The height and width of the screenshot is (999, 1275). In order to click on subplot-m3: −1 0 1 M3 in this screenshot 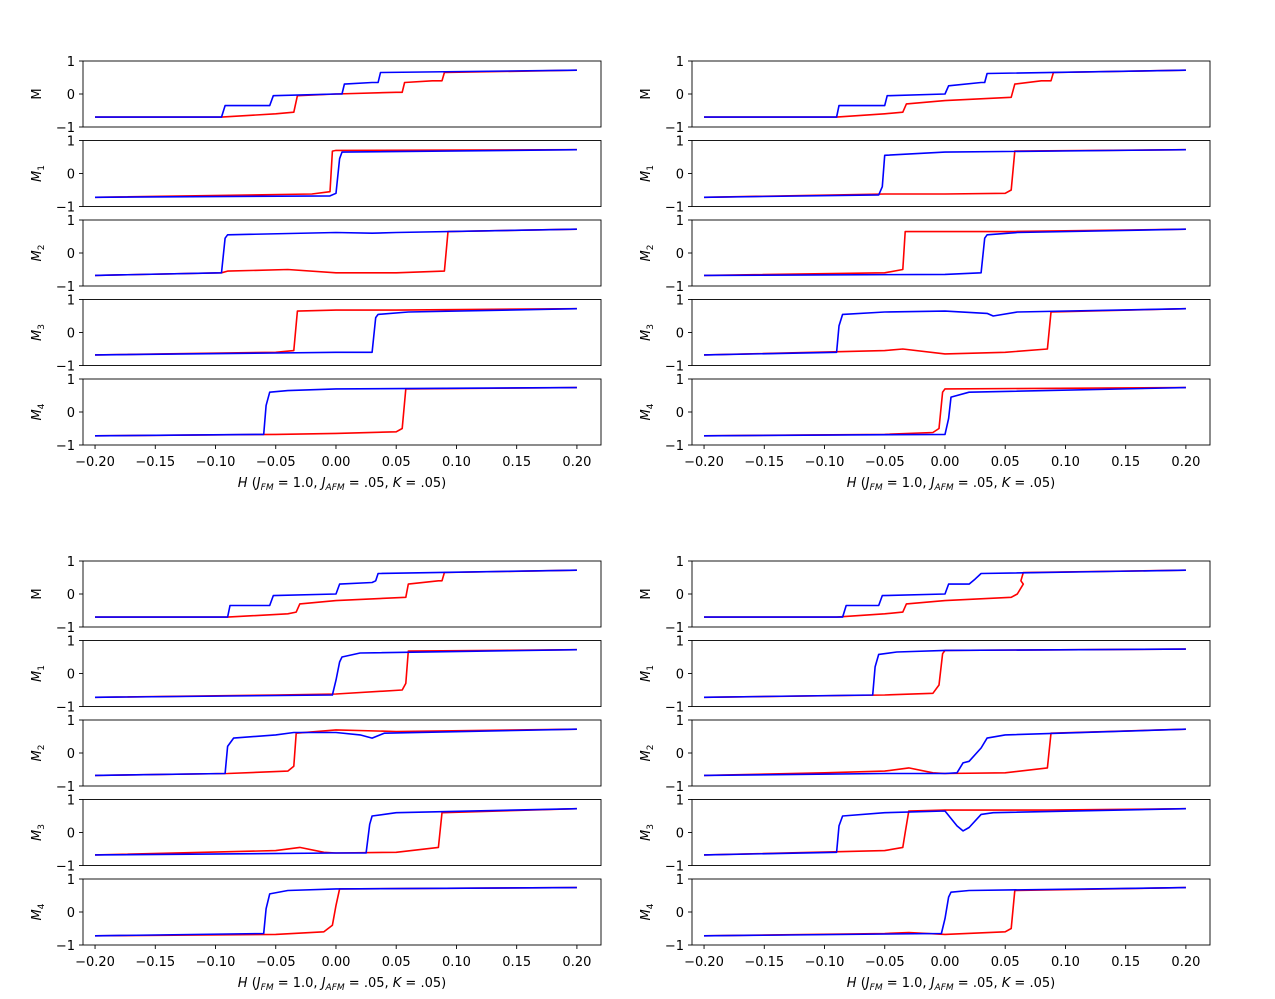, I will do `click(316, 834)`.